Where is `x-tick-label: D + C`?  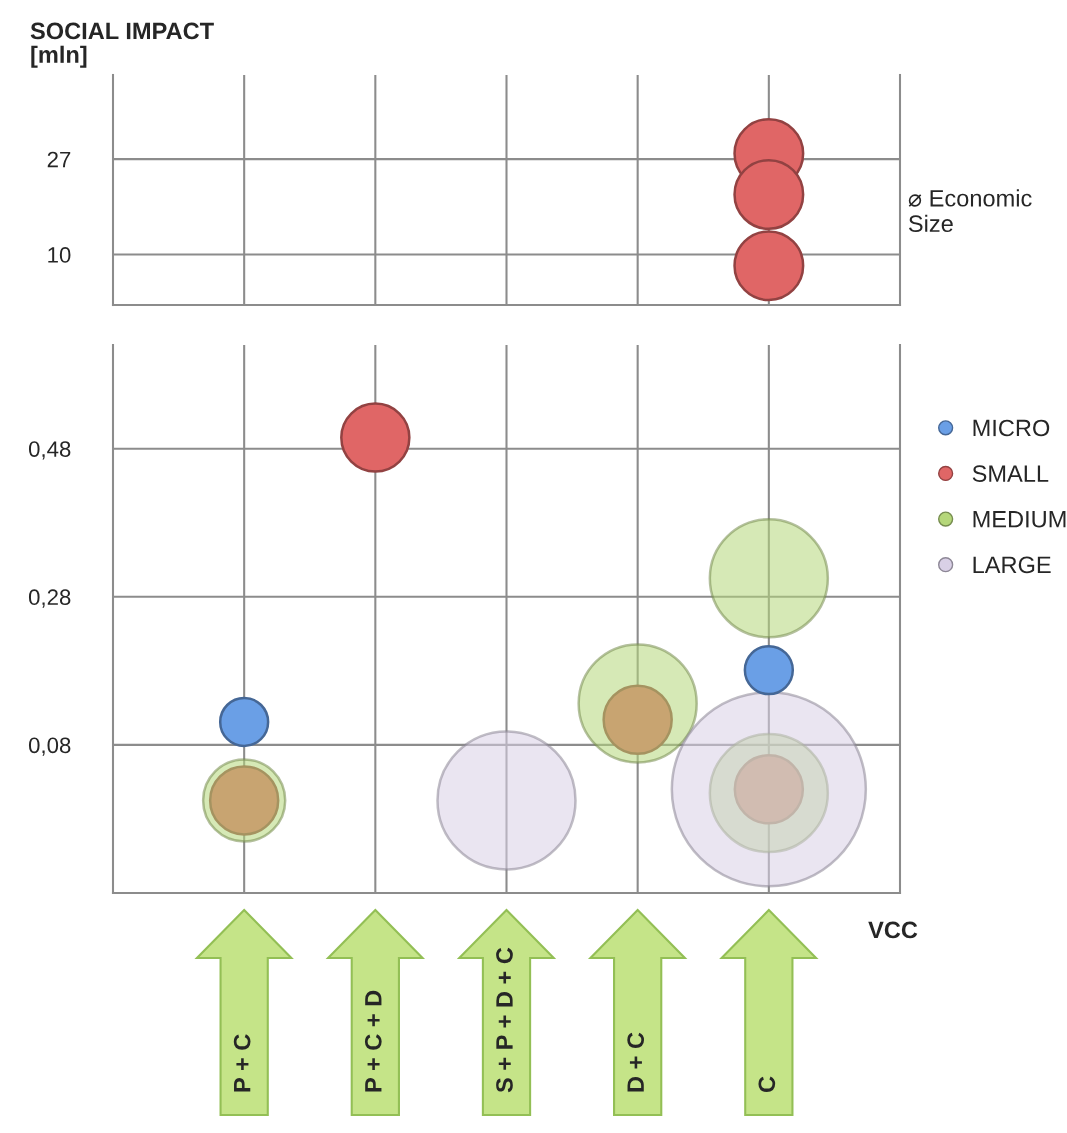
x-tick-label: D + C is located at coordinates (635, 1062).